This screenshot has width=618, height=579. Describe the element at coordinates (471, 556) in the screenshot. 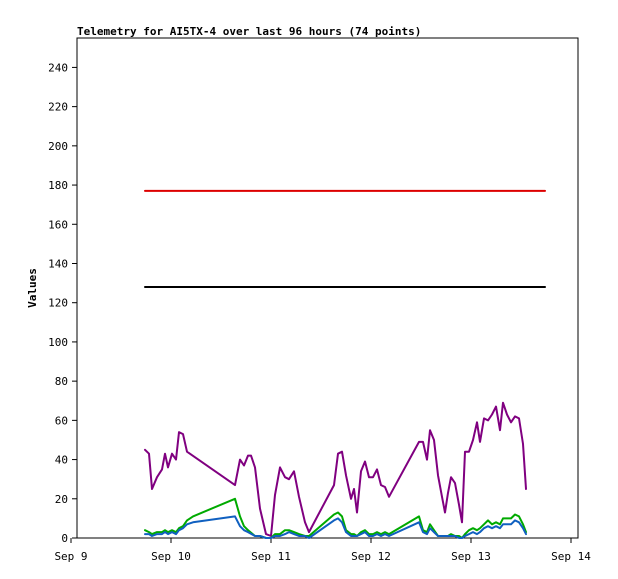

I see `x-tick-label: Sep 13` at that location.